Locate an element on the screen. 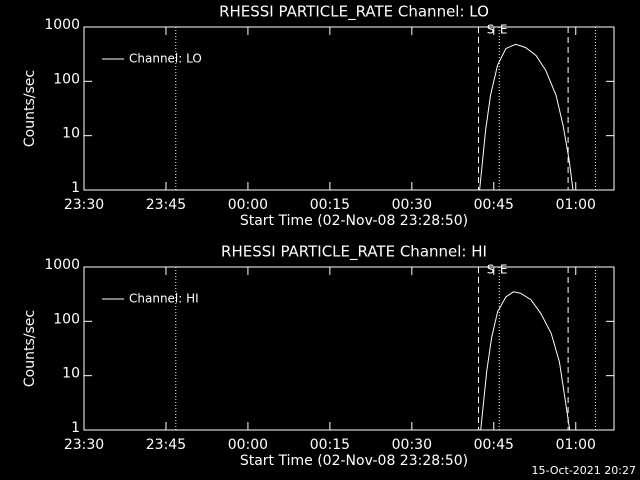 This screenshot has width=640, height=480. legend-label: Channel: LO is located at coordinates (165, 59).